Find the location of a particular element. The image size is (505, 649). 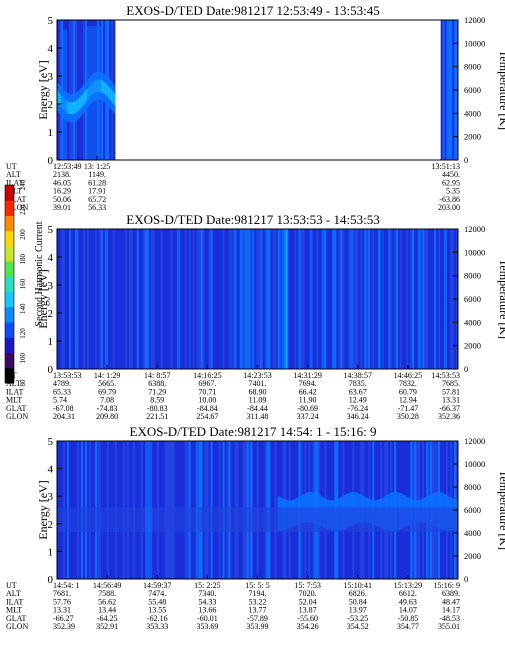

table-row-label: GLAT is located at coordinates (16, 408).